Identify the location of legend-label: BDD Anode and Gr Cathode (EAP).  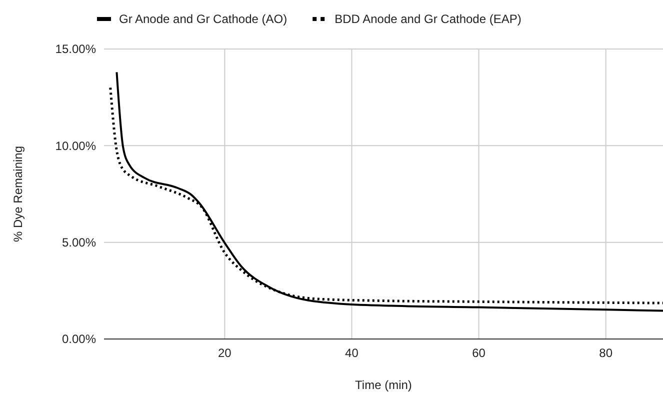
(428, 19).